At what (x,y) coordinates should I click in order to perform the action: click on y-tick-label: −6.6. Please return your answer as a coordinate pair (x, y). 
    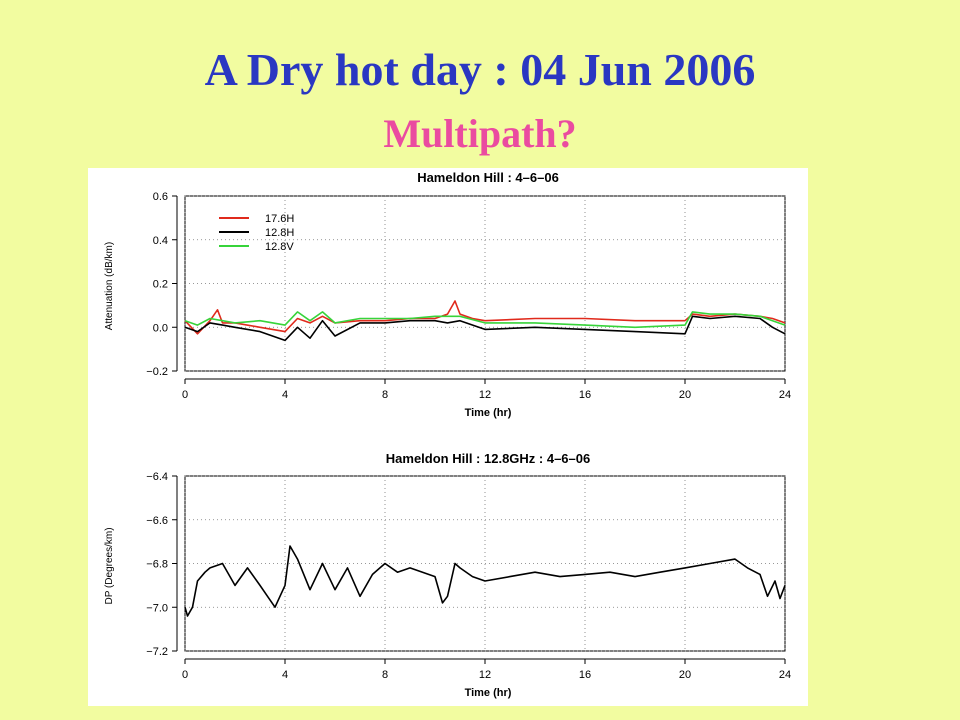
    Looking at the image, I should click on (157, 521).